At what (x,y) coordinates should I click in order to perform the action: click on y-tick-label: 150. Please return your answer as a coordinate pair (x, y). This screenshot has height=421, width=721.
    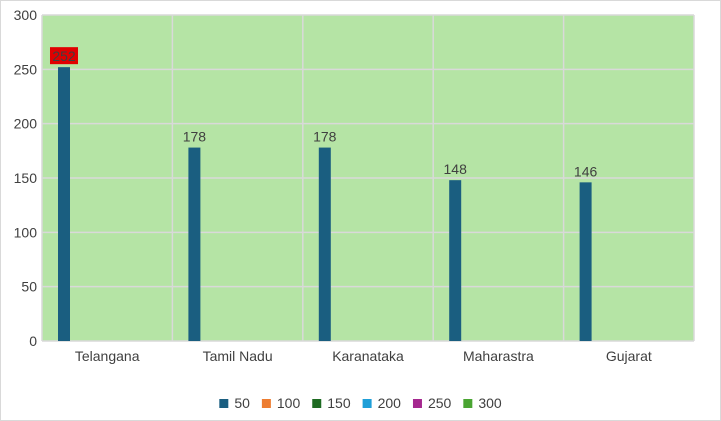
    Looking at the image, I should click on (26, 178).